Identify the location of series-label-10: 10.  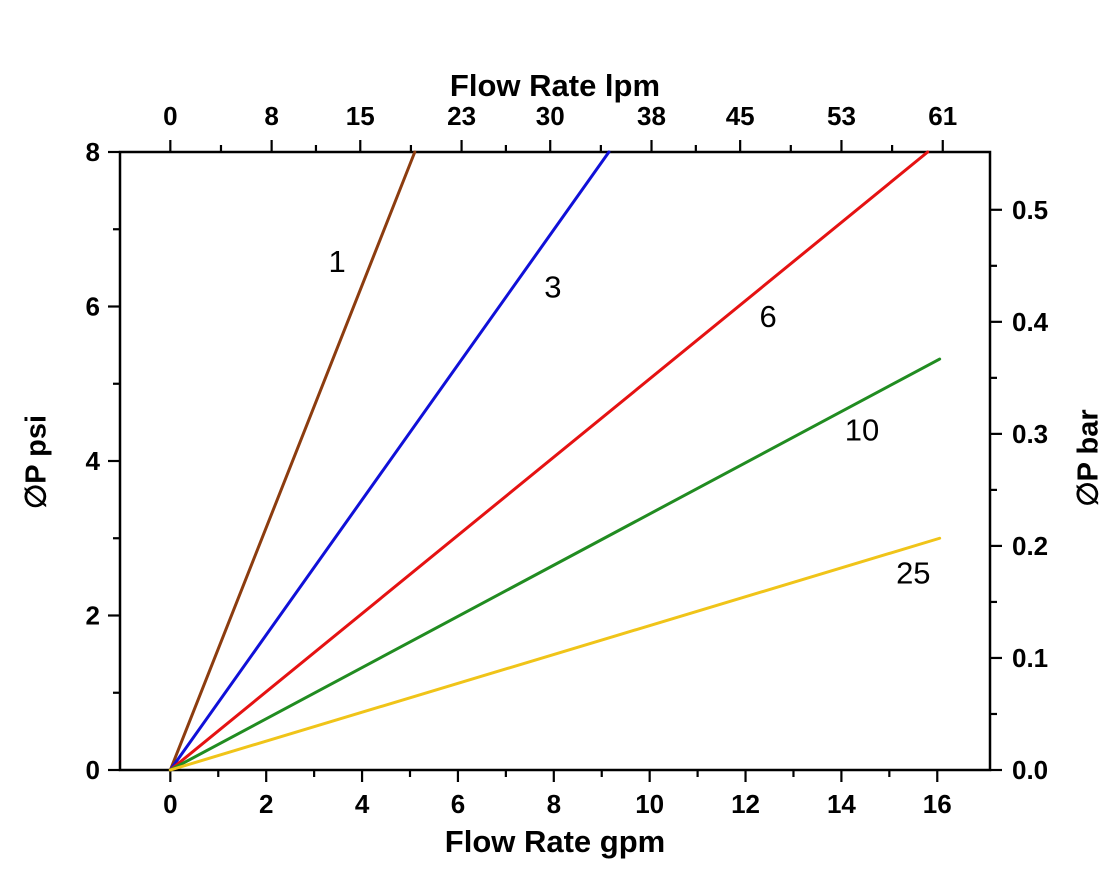
(862, 430).